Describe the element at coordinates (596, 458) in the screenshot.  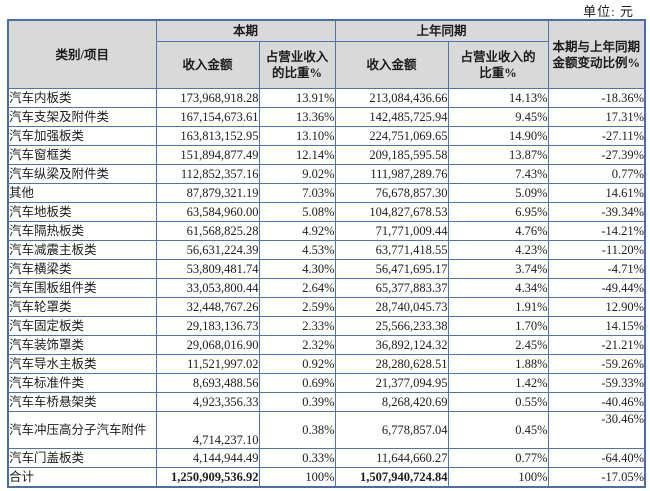
I see `change-pct-cell: -64.40%` at that location.